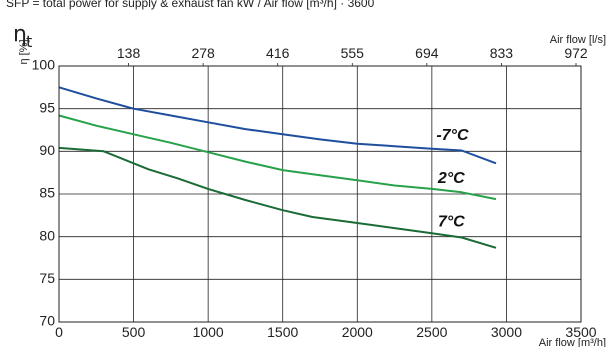  Describe the element at coordinates (47, 107) in the screenshot. I see `y-tick-label: 95` at that location.